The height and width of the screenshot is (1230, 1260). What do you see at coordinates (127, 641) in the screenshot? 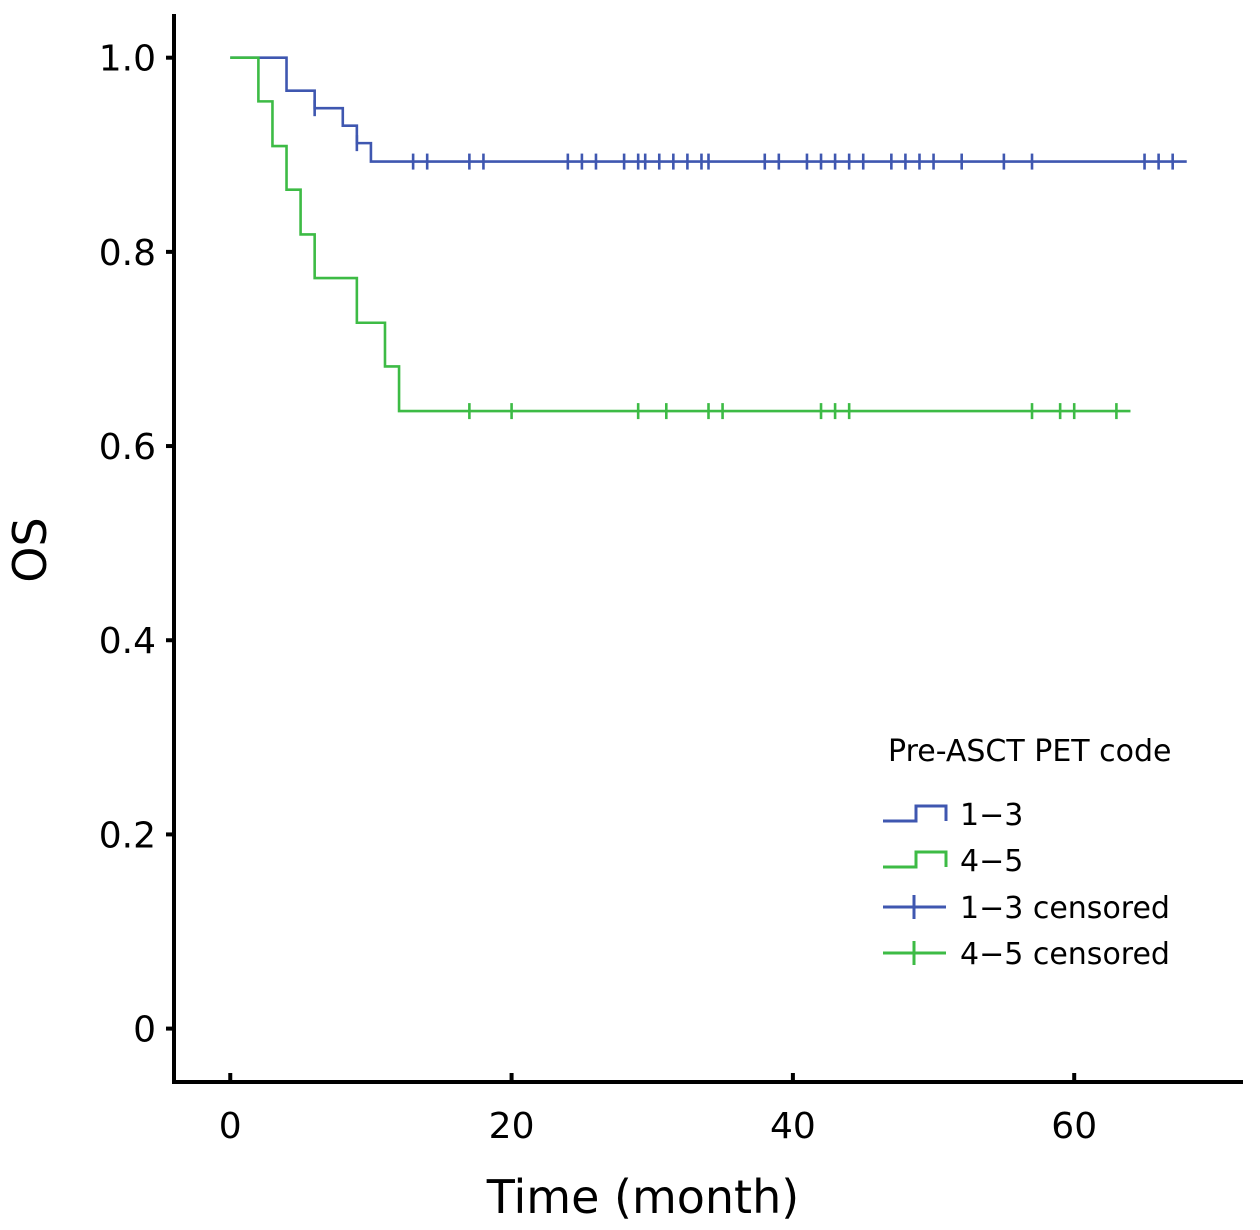
I see `y-tick-label: 0.4` at bounding box center [127, 641].